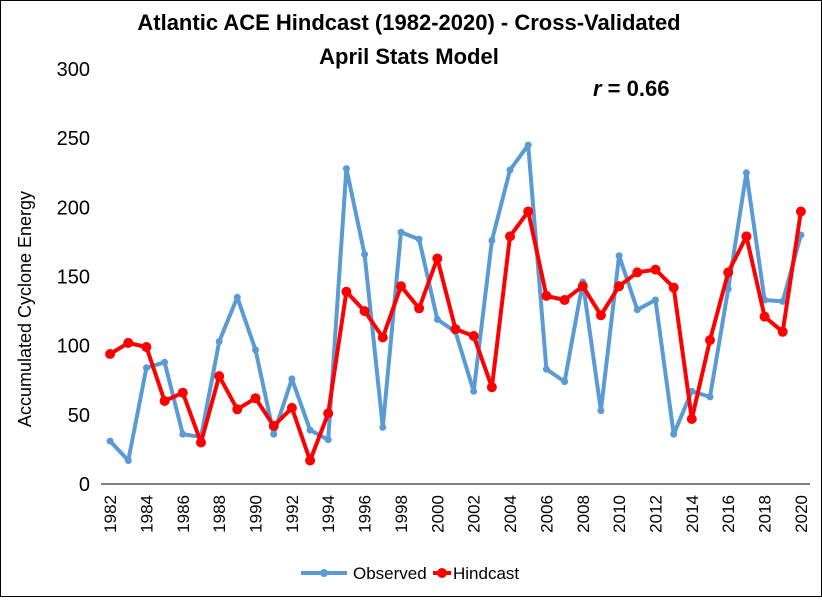  I want to click on legend-label: Observed, so click(390, 573).